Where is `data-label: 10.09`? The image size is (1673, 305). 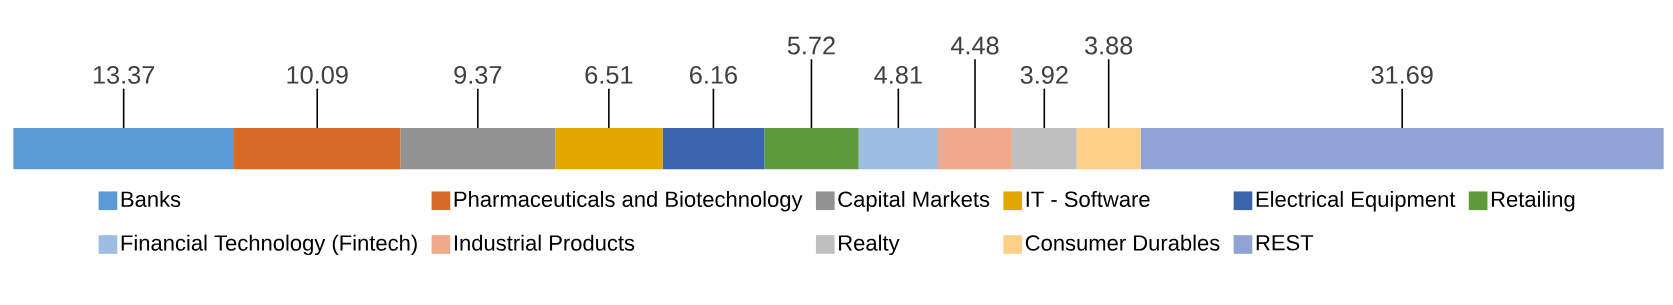 data-label: 10.09 is located at coordinates (317, 74).